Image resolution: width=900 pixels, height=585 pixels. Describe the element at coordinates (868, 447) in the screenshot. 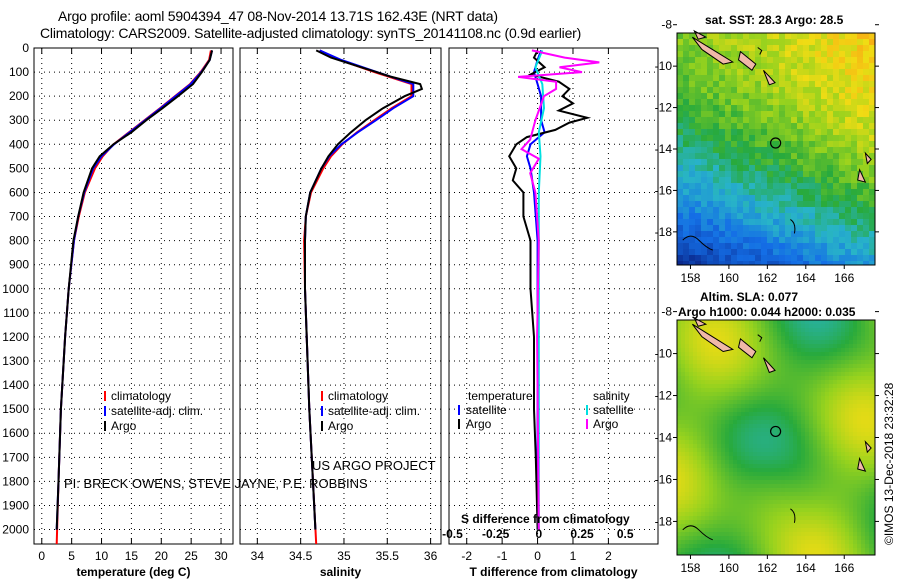

I see `island` at that location.